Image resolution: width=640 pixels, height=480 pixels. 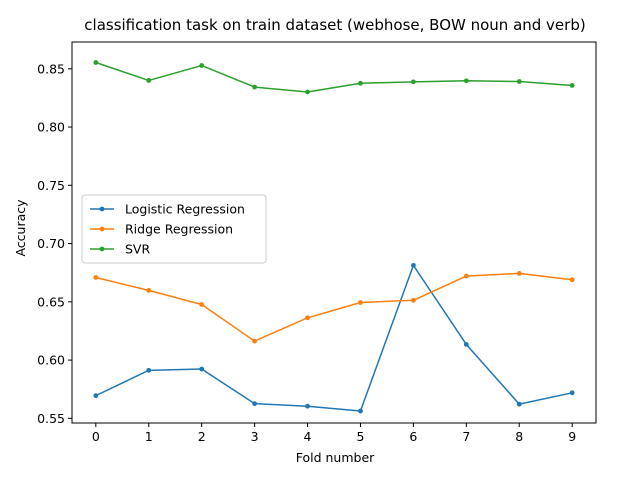 I want to click on y-tick-label-0.70: 0.70, so click(x=51, y=243).